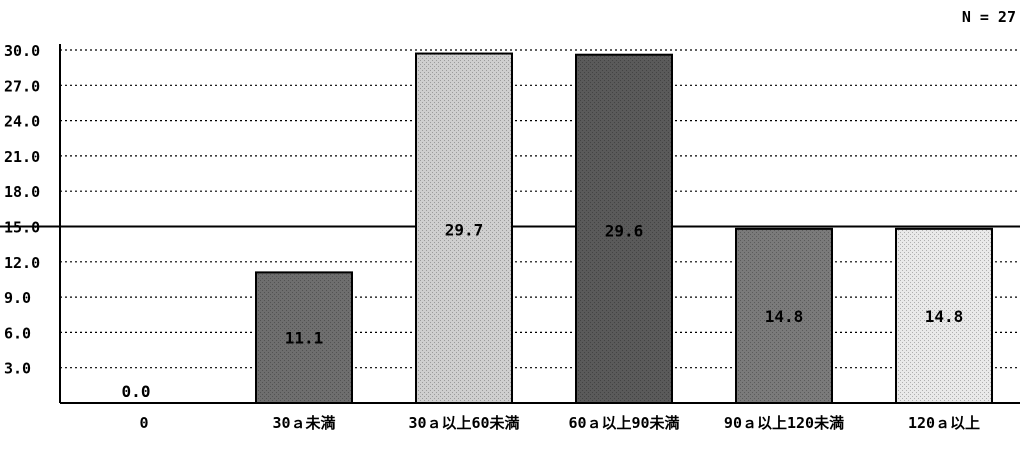  What do you see at coordinates (22, 86) in the screenshot?
I see `y-tick-label: 27.0` at bounding box center [22, 86].